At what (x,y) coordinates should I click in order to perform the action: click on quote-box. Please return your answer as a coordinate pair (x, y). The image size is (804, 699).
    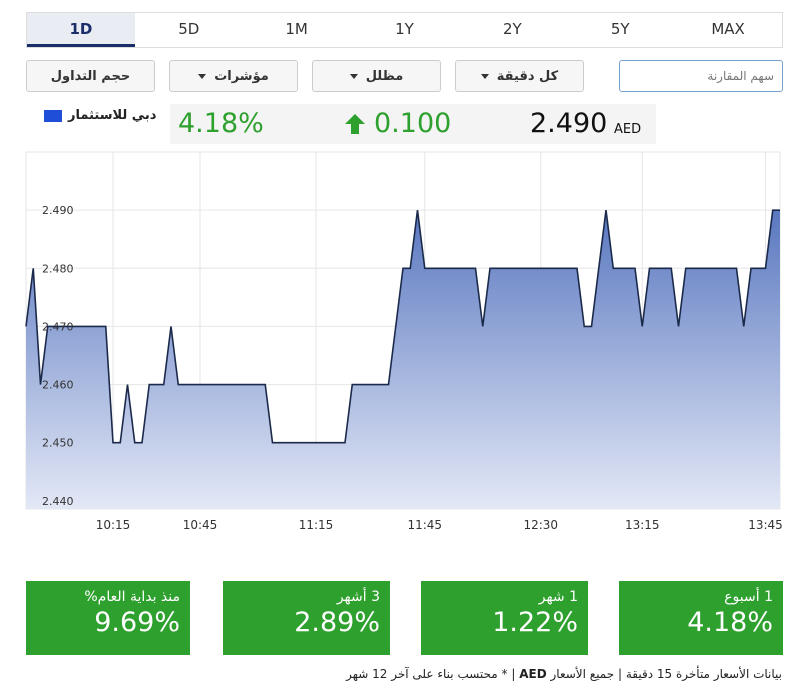
    Looking at the image, I should click on (413, 124).